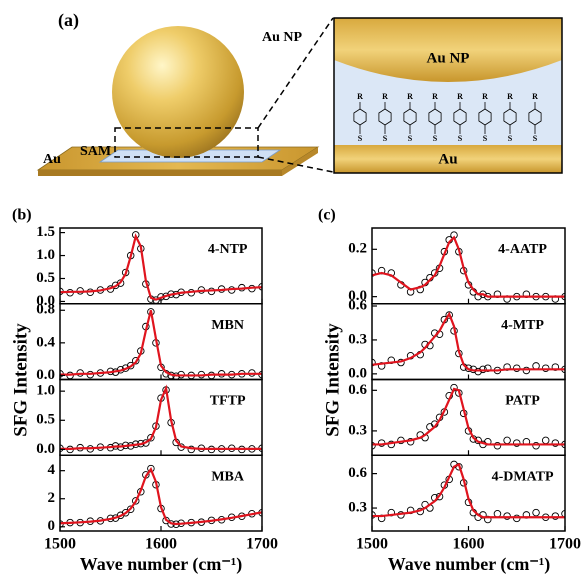 The image size is (584, 577). I want to click on inset-substrate-label: Au, so click(447, 159).